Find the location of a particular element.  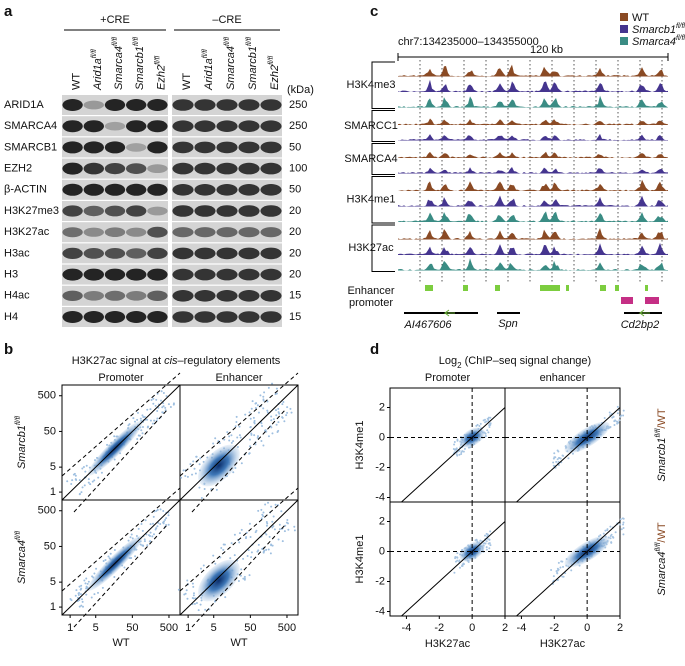

title-part: (ChIP–seq signal change) is located at coordinates (527, 361).